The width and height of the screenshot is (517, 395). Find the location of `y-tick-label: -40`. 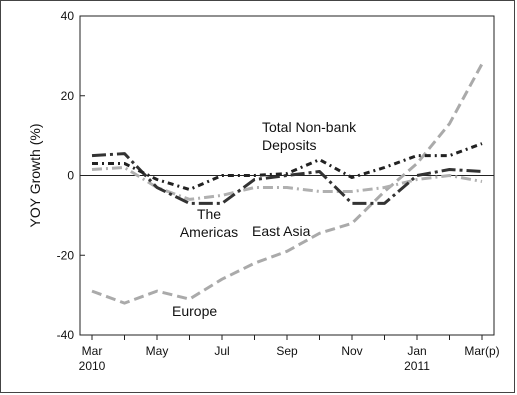

y-tick-label: -40 is located at coordinates (66, 335).